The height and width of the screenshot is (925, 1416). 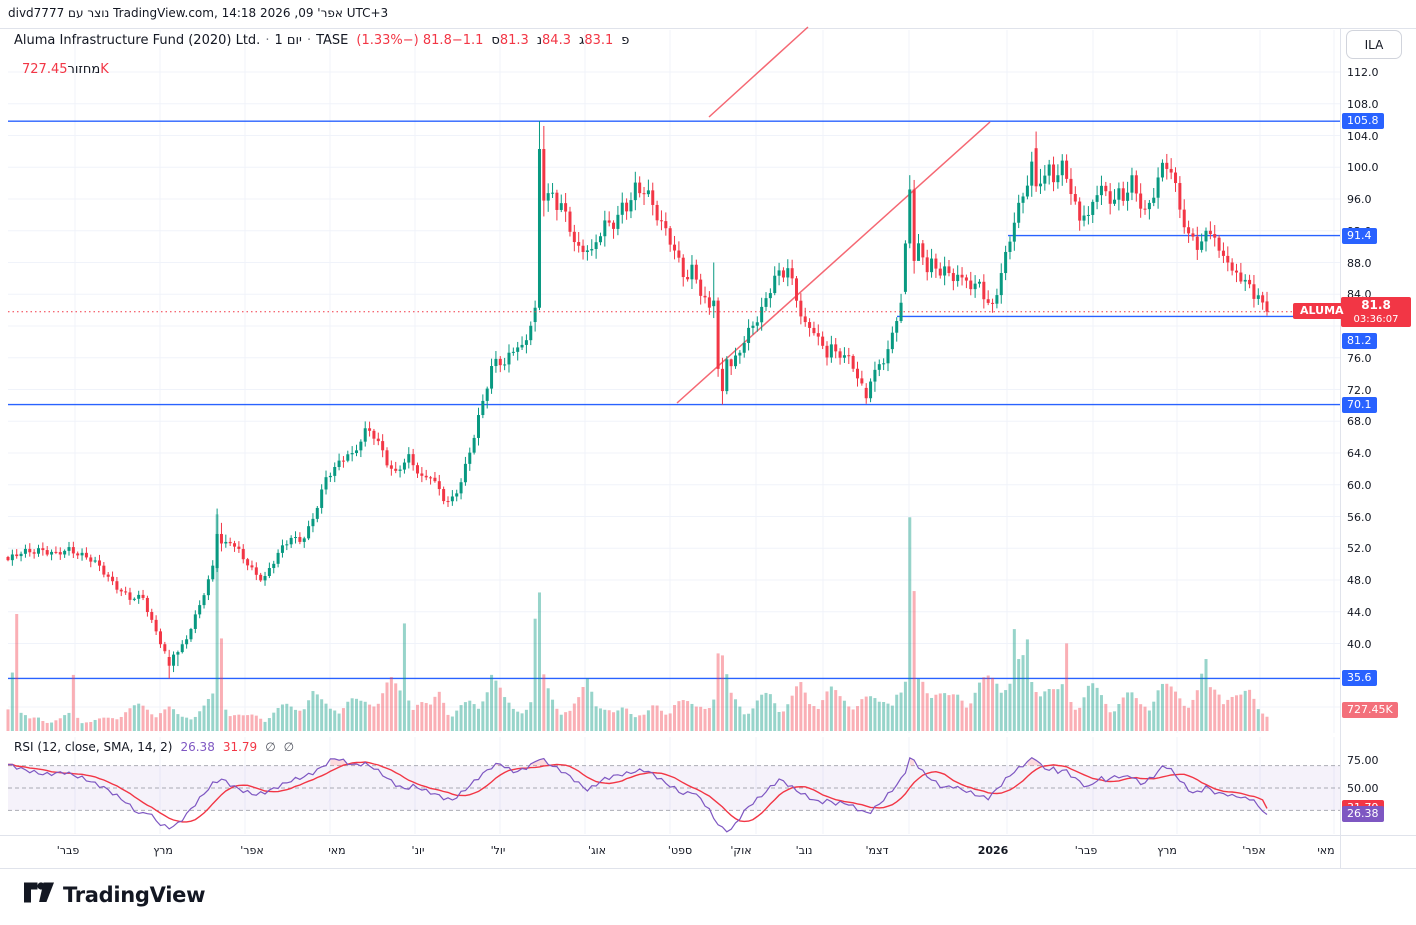 I want to click on current-price-badge: 81.8 03:36:07, so click(x=1376, y=312).